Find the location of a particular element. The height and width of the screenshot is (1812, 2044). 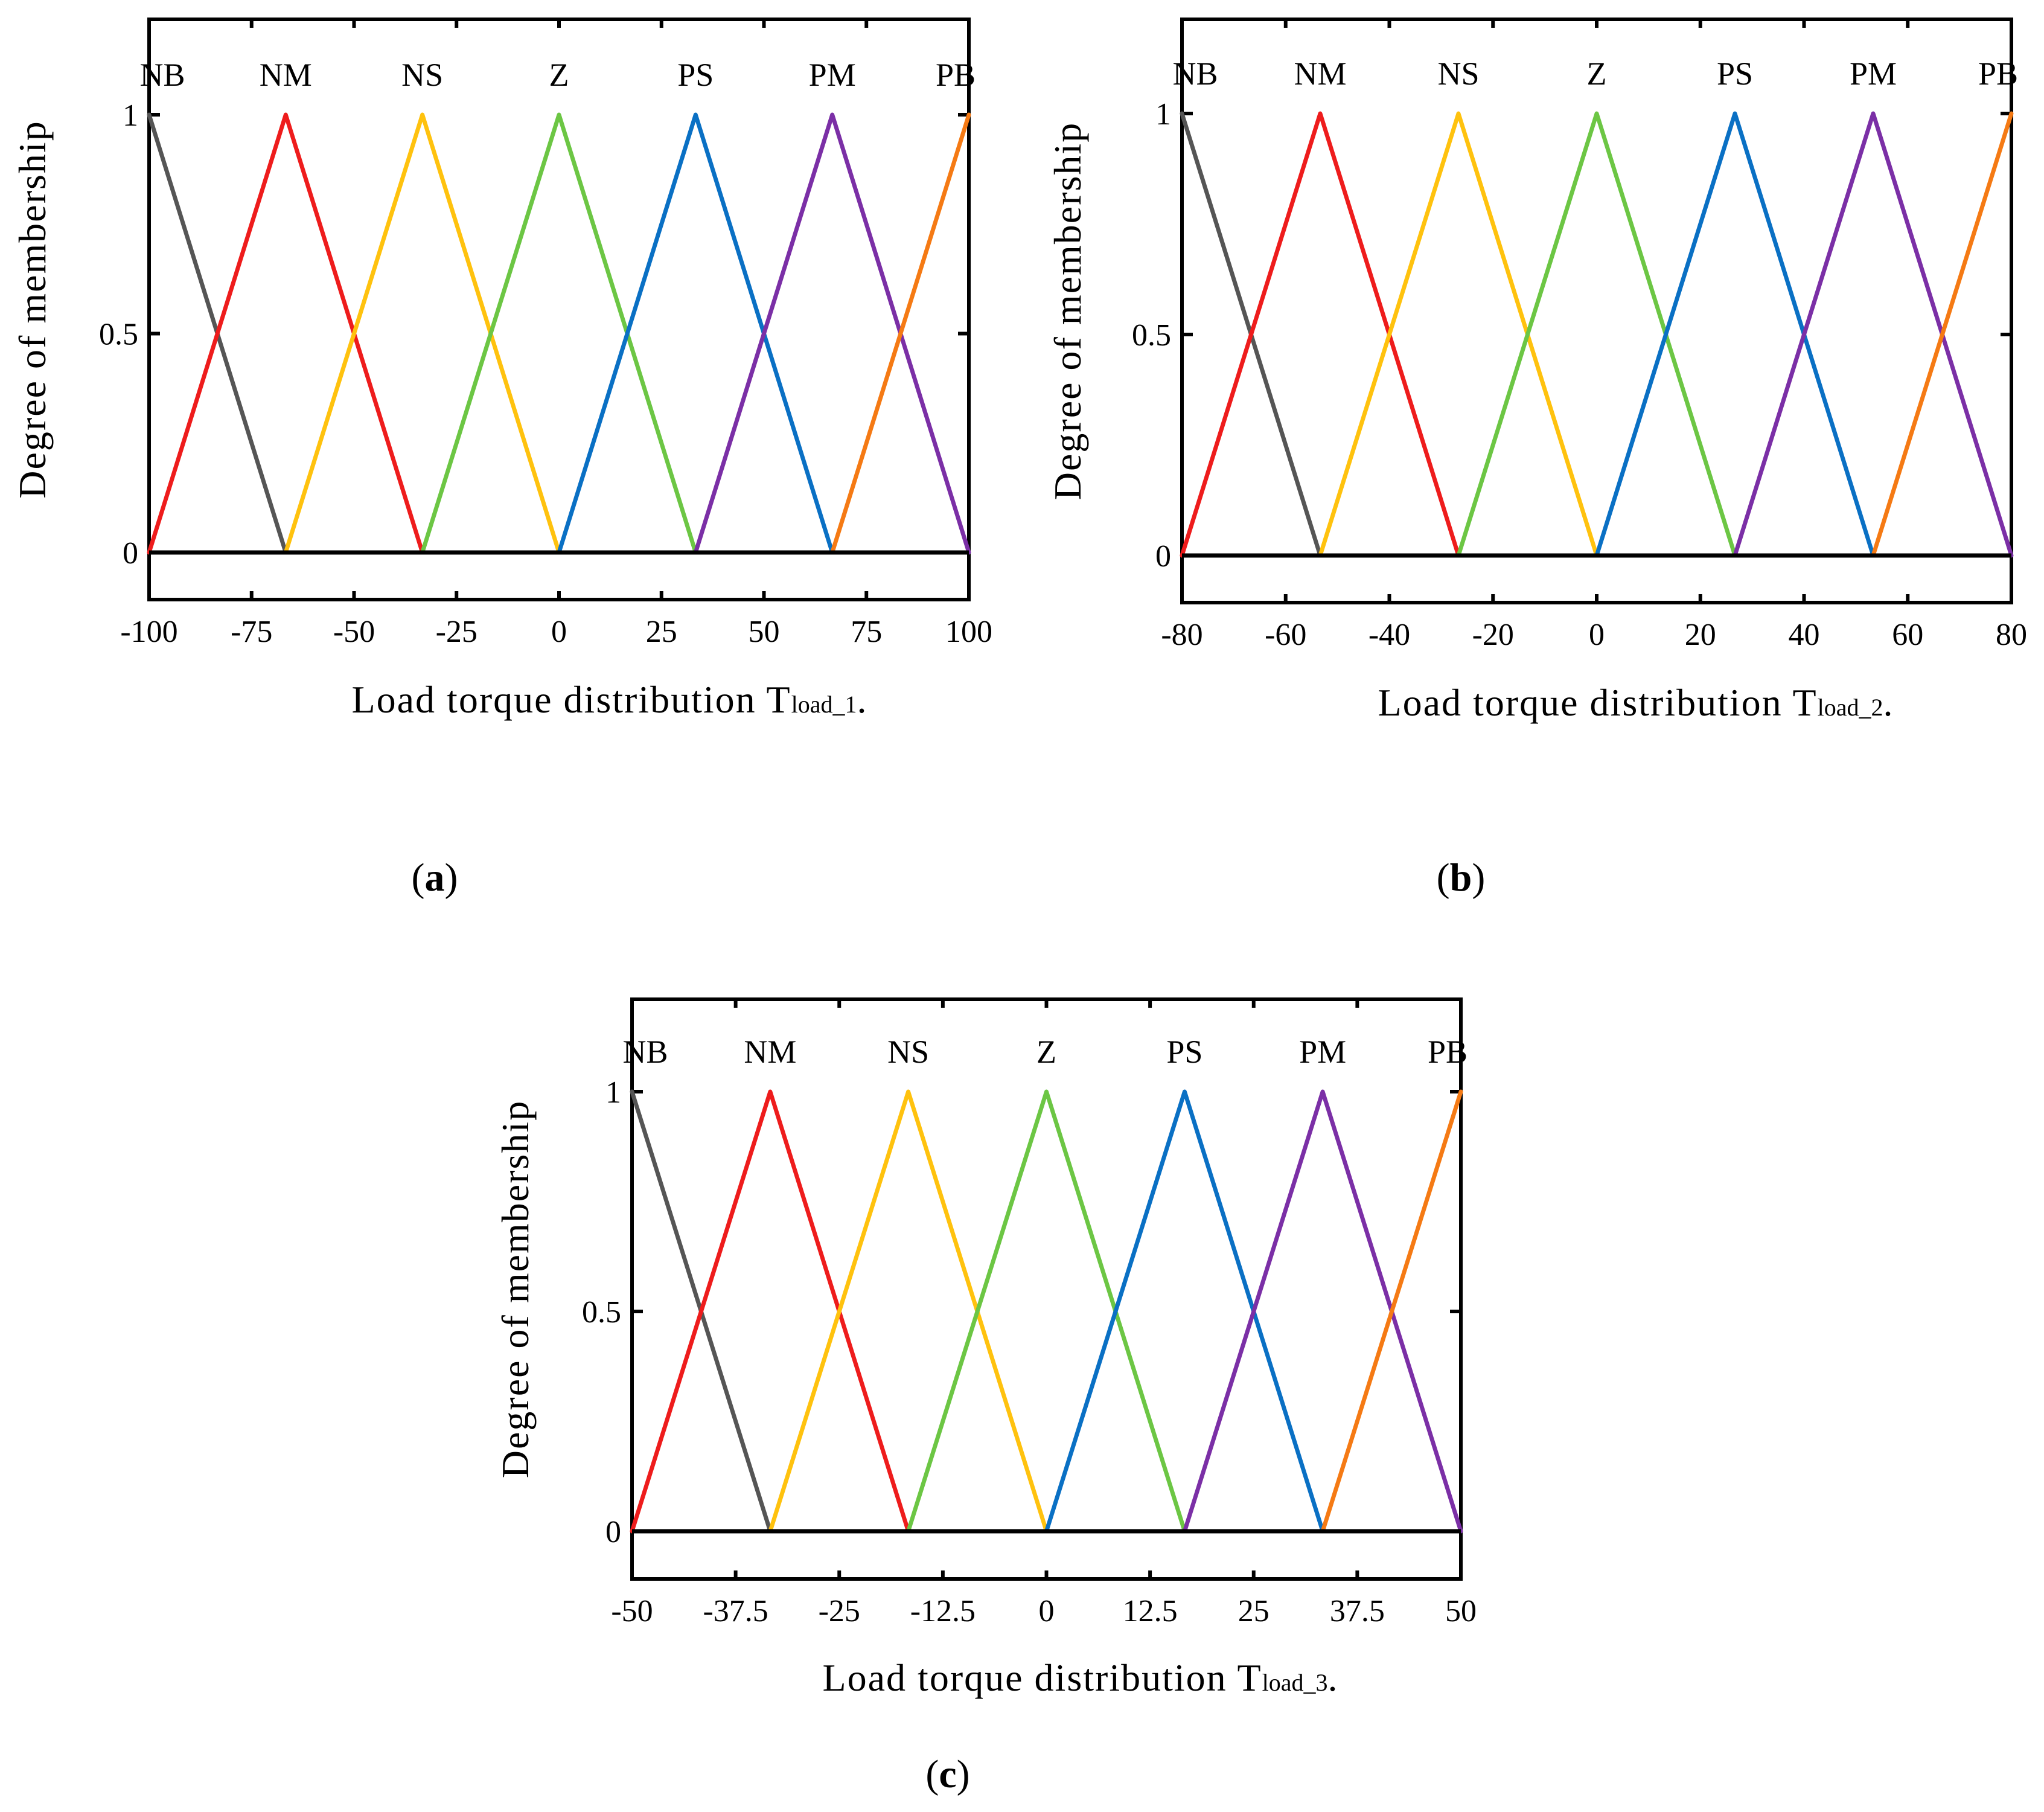

caption-letter: c is located at coordinates (948, 1774).